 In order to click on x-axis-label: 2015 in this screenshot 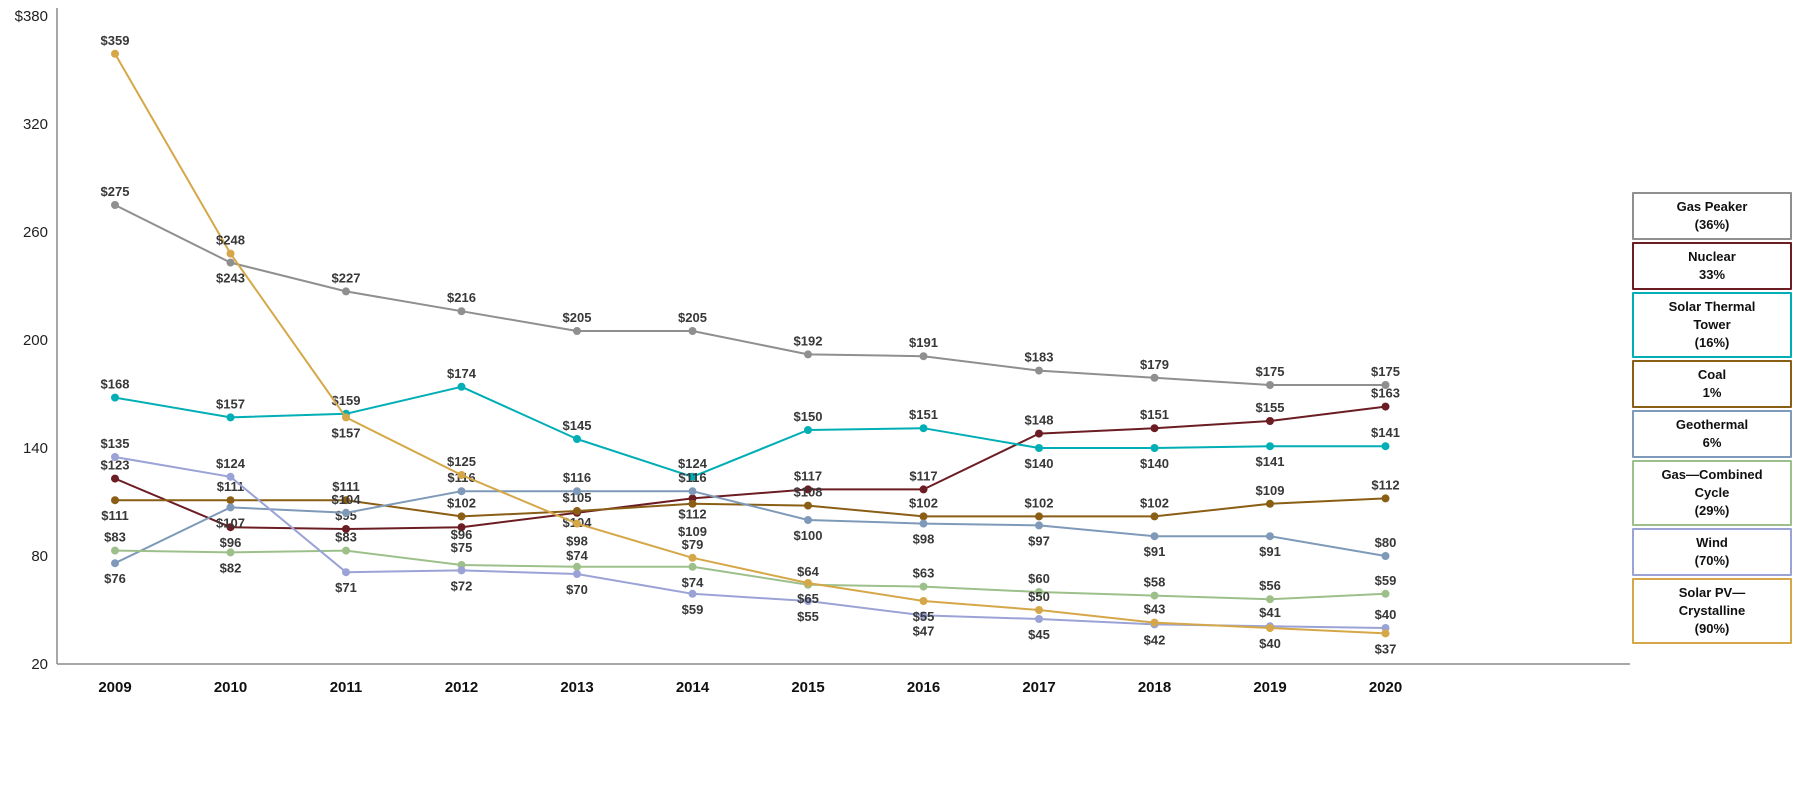, I will do `click(807, 687)`.